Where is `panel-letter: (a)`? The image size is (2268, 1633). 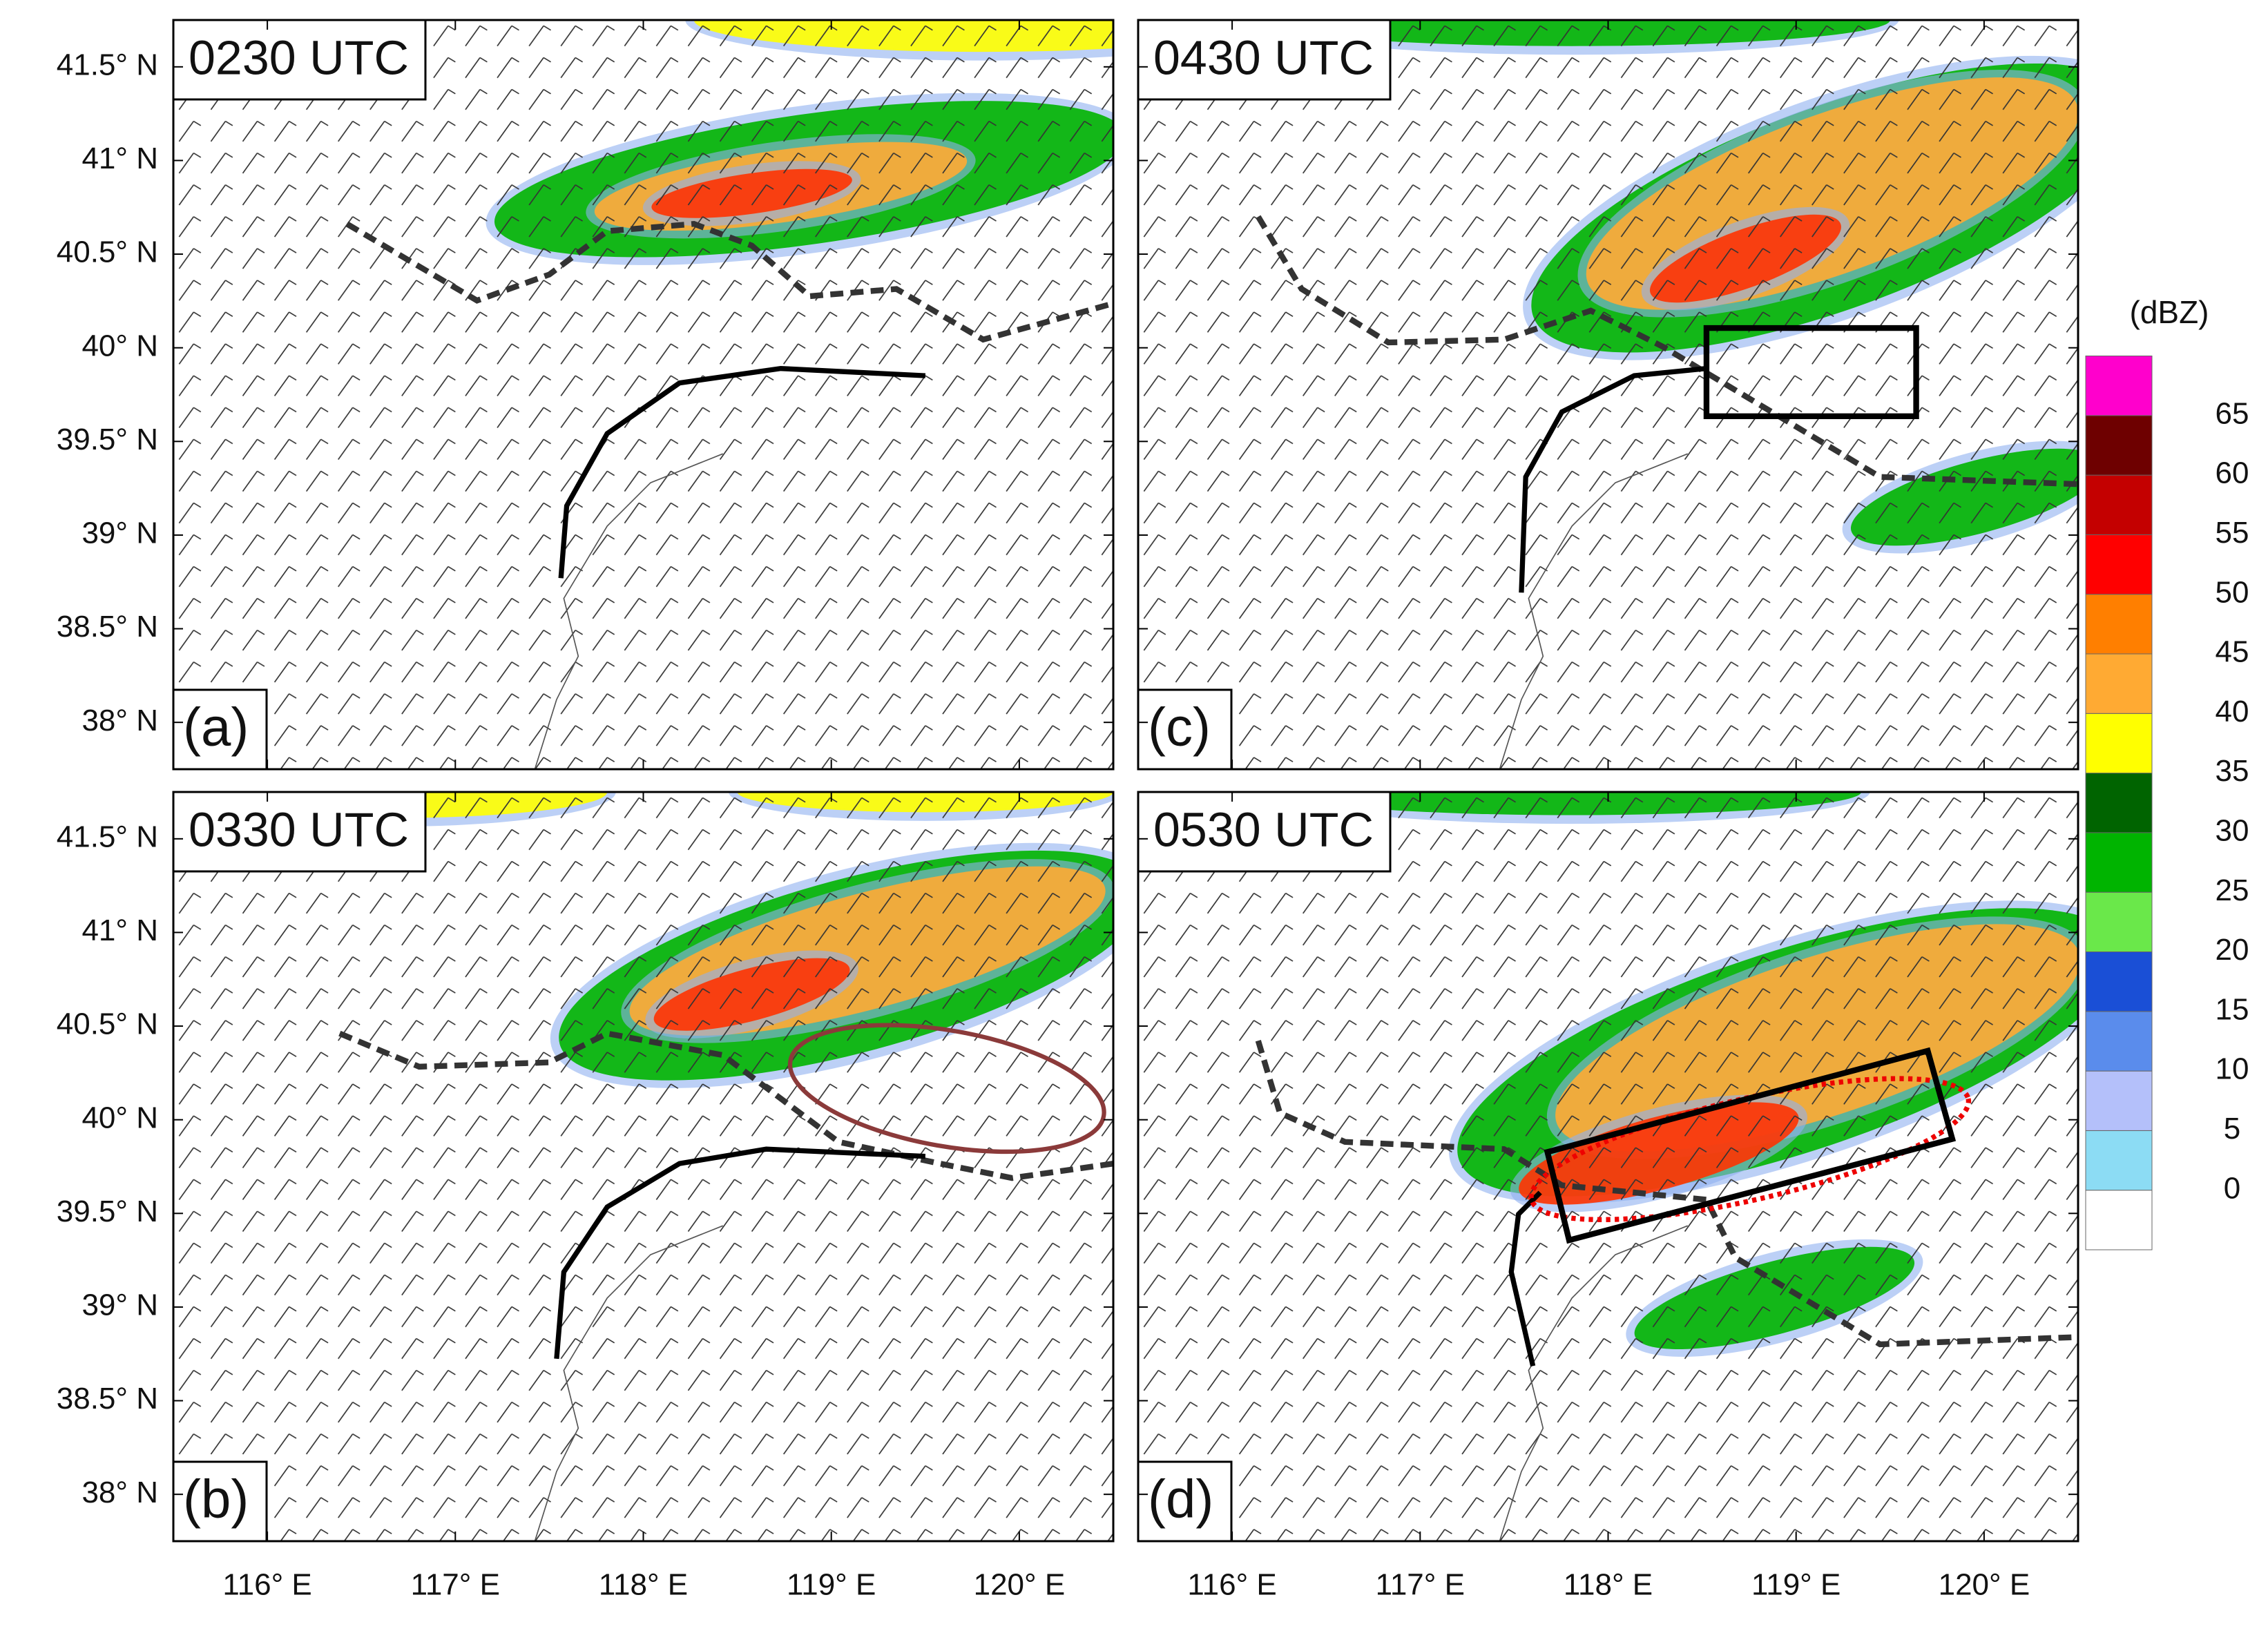 panel-letter: (a) is located at coordinates (216, 727).